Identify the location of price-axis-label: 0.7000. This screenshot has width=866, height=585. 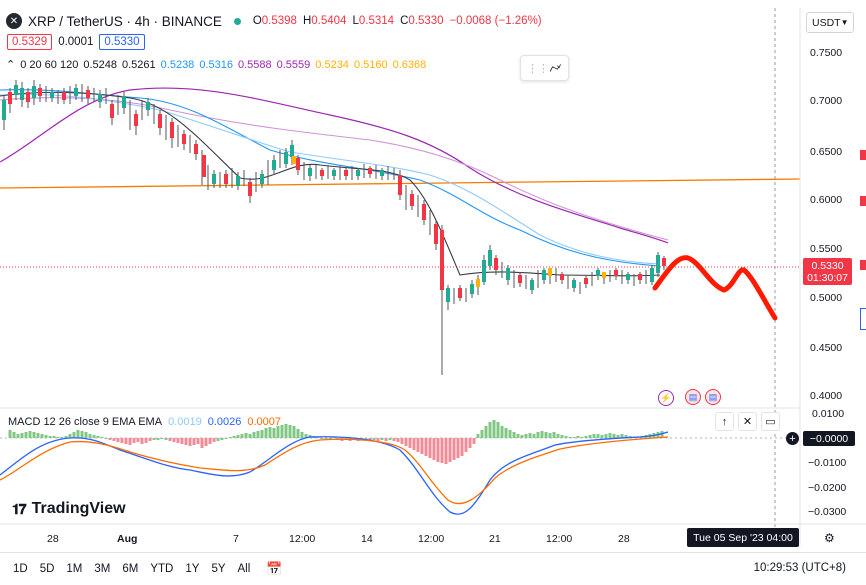
(826, 101).